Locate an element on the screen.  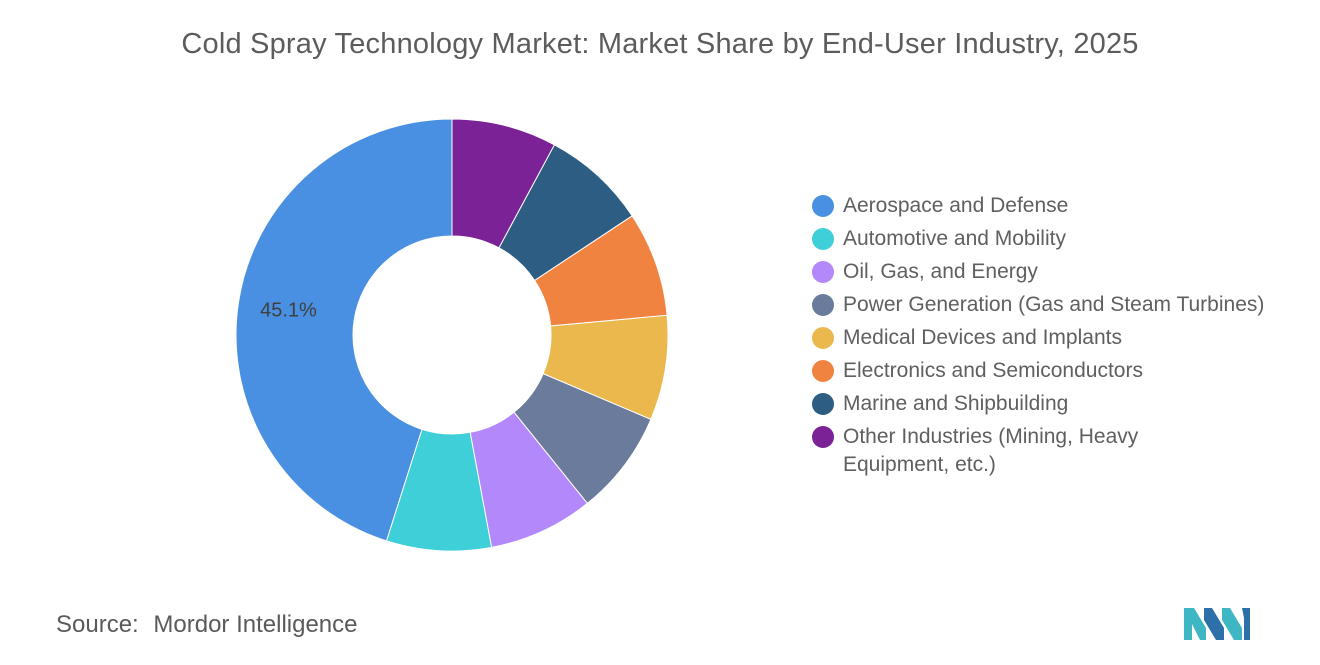
legend-item-marine-and-shipbuilding: Marine and Shipbuilding is located at coordinates (1057, 404).